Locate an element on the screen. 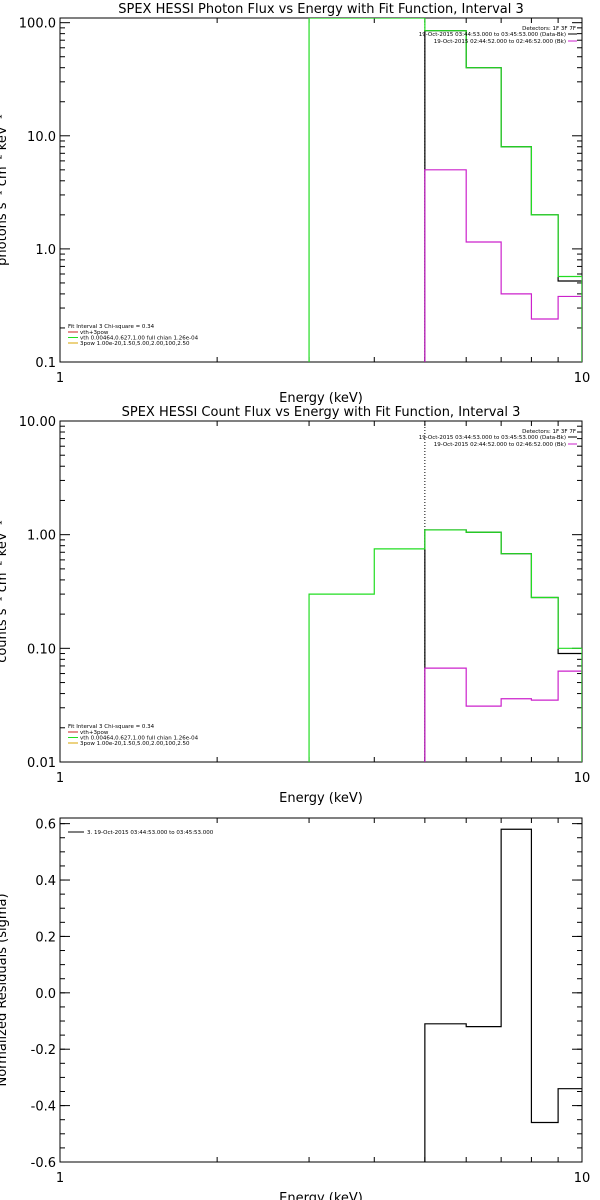 This screenshot has height=1200, width=600. y-tick-label: -0.2 is located at coordinates (43, 1050).